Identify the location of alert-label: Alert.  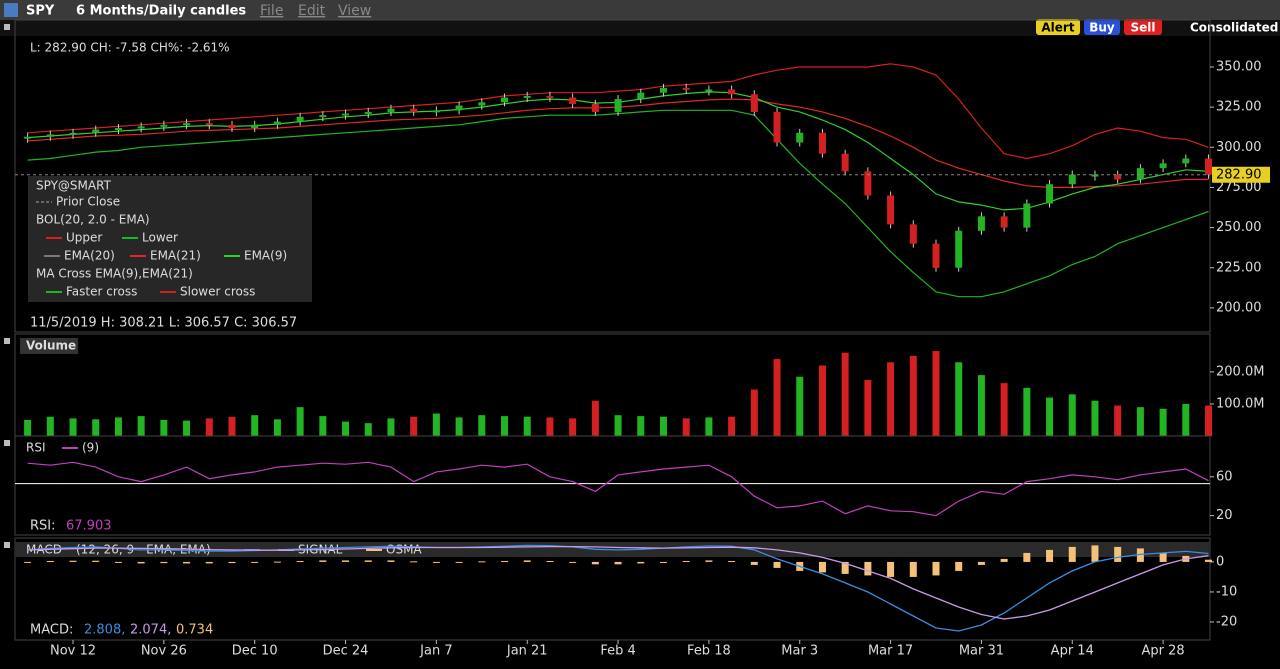
(1057, 28).